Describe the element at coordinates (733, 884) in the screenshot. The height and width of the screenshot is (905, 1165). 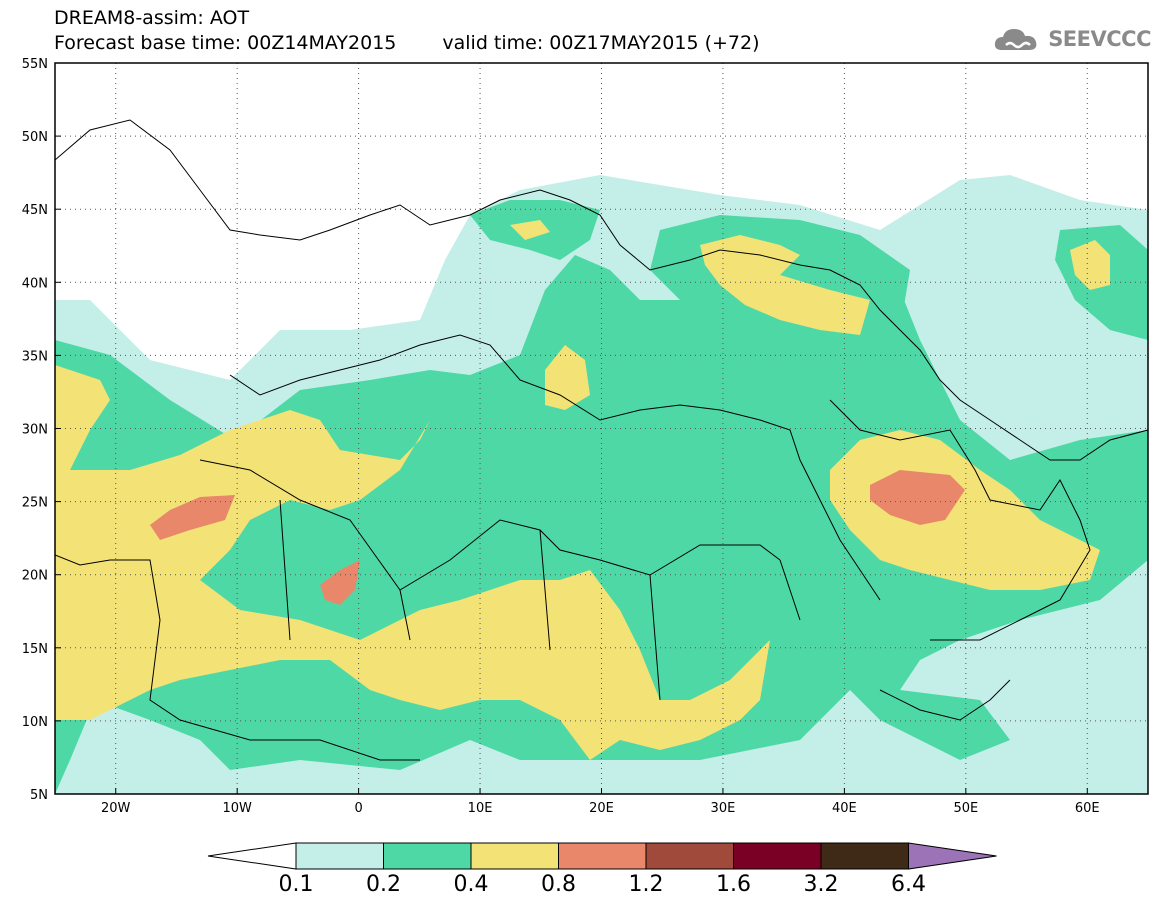
I see `colorbar-label: 1.6` at that location.